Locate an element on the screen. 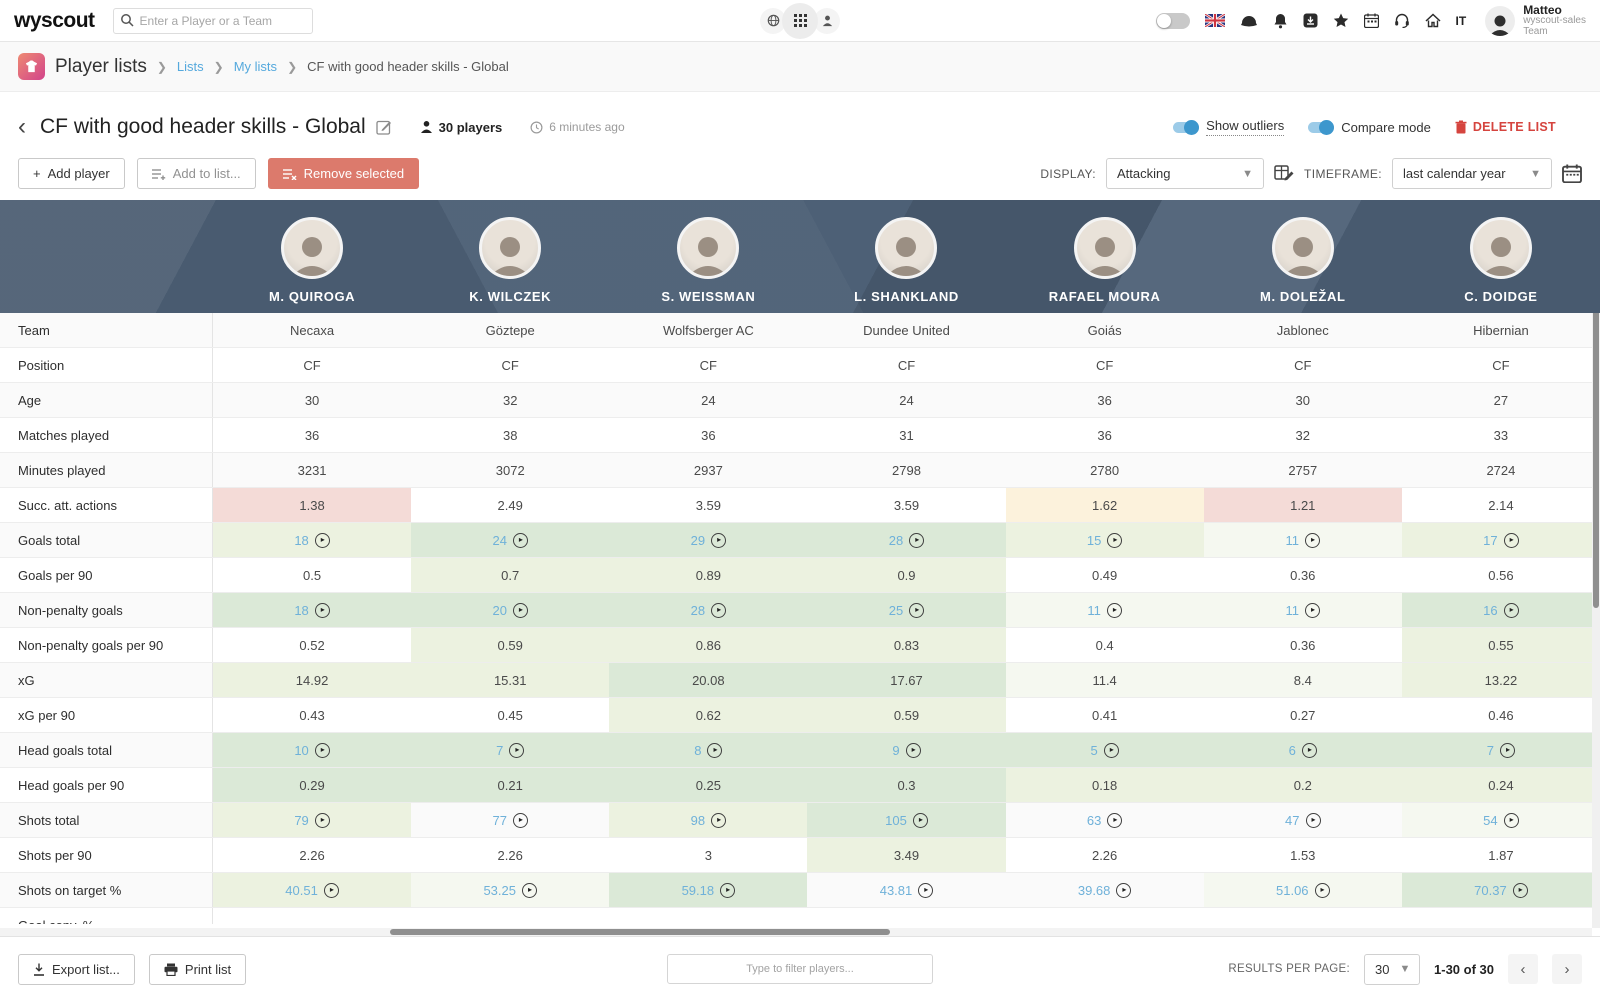 The image size is (1600, 1001). filter-players-box is located at coordinates (800, 969).